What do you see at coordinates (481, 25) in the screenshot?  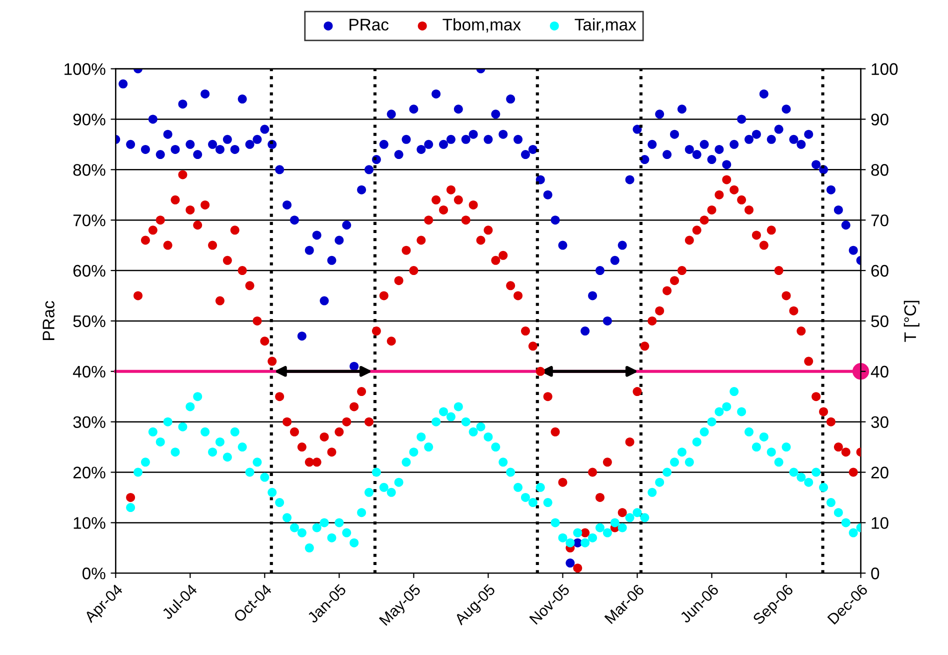 I see `legend-label: Tbom,max` at bounding box center [481, 25].